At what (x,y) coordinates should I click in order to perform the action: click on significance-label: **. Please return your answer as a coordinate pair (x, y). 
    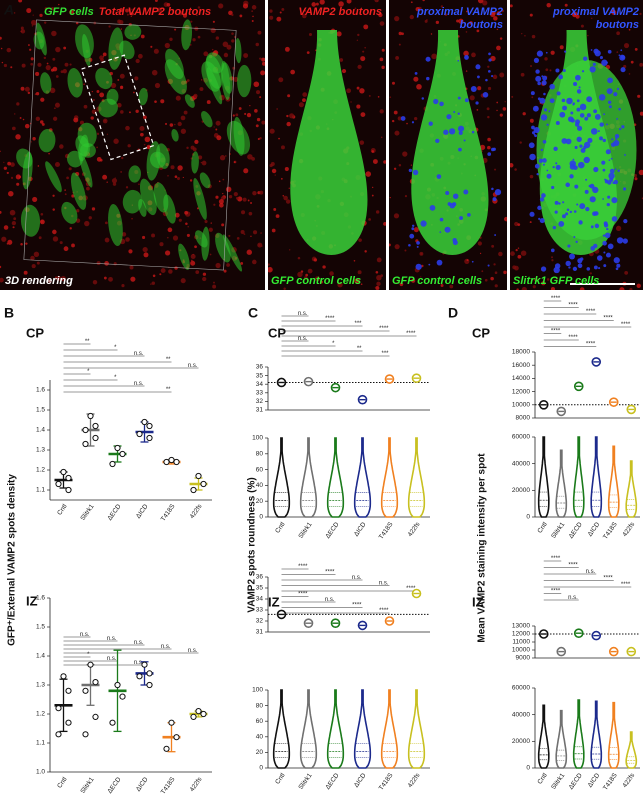
    Looking at the image, I should click on (87, 342).